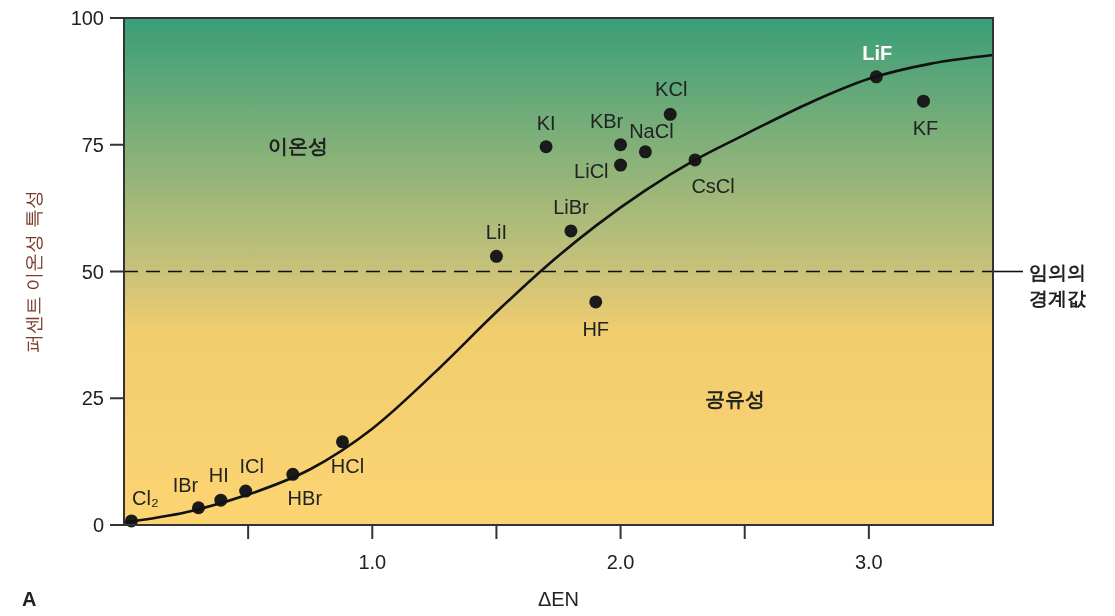 Image resolution: width=1115 pixels, height=616 pixels. What do you see at coordinates (620, 562) in the screenshot?
I see `x-tick-label: 2.0` at bounding box center [620, 562].